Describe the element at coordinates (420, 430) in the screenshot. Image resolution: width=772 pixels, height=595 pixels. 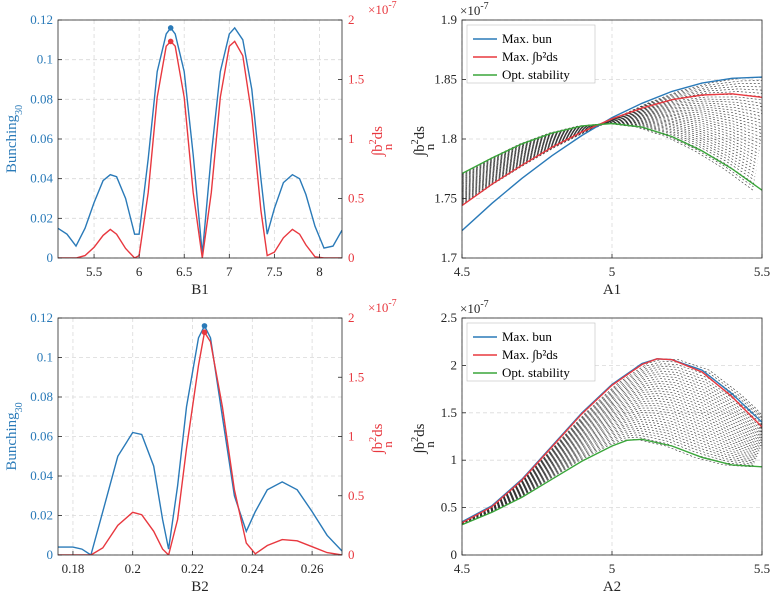
I see `y-axis-label-left-part: ds` at that location.